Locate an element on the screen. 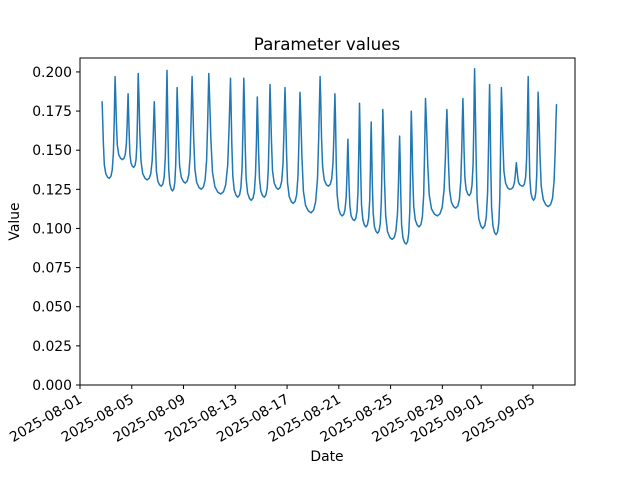  y-axis-label: Value is located at coordinates (15, 221).